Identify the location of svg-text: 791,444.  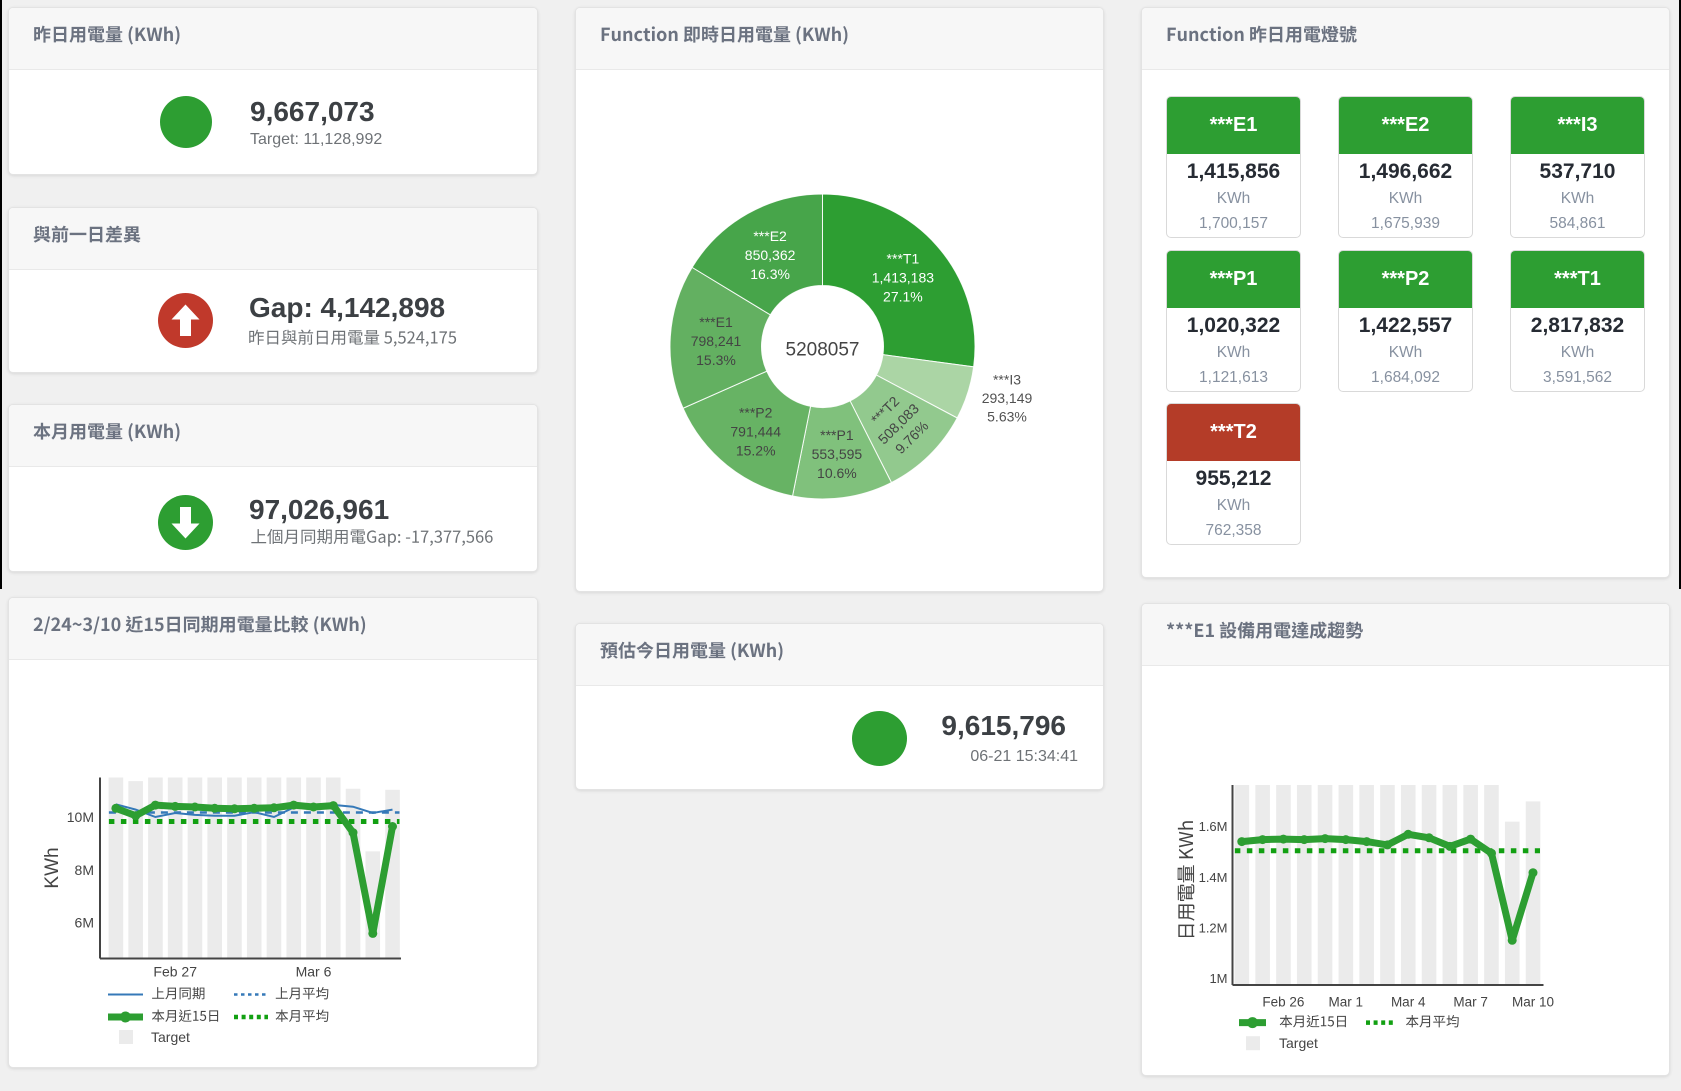
(755, 431).